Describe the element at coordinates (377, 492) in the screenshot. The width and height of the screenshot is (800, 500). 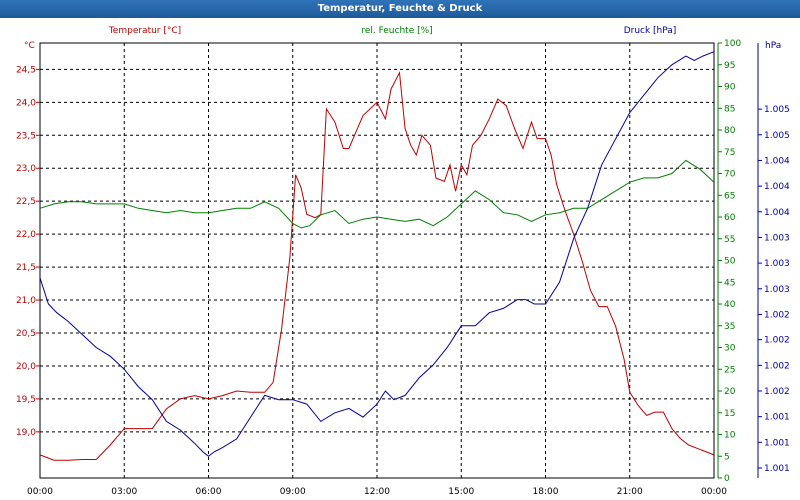
I see `x-tick-time: 12:00` at that location.